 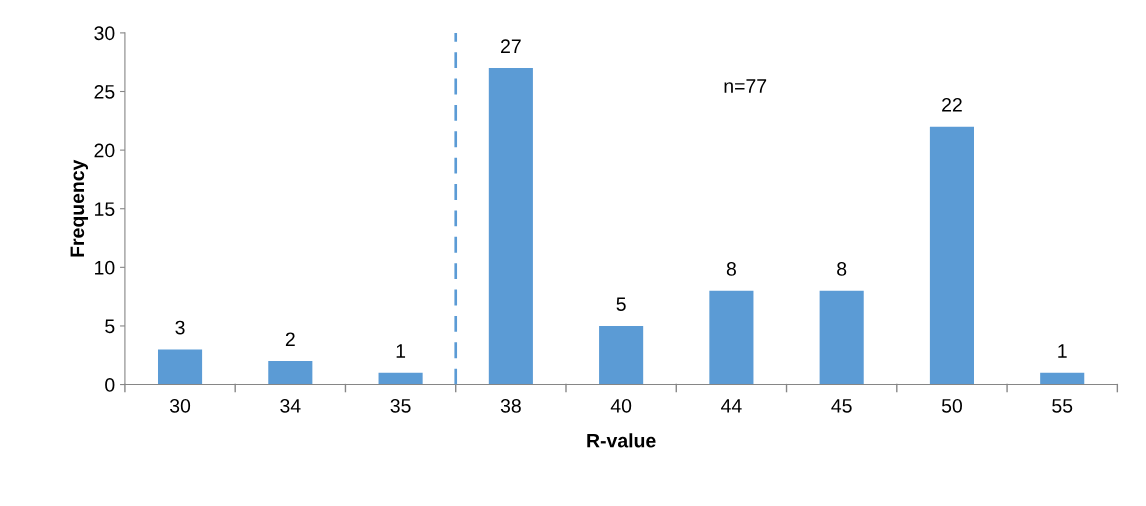 What do you see at coordinates (621, 440) in the screenshot?
I see `x-axis-title: R-value` at bounding box center [621, 440].